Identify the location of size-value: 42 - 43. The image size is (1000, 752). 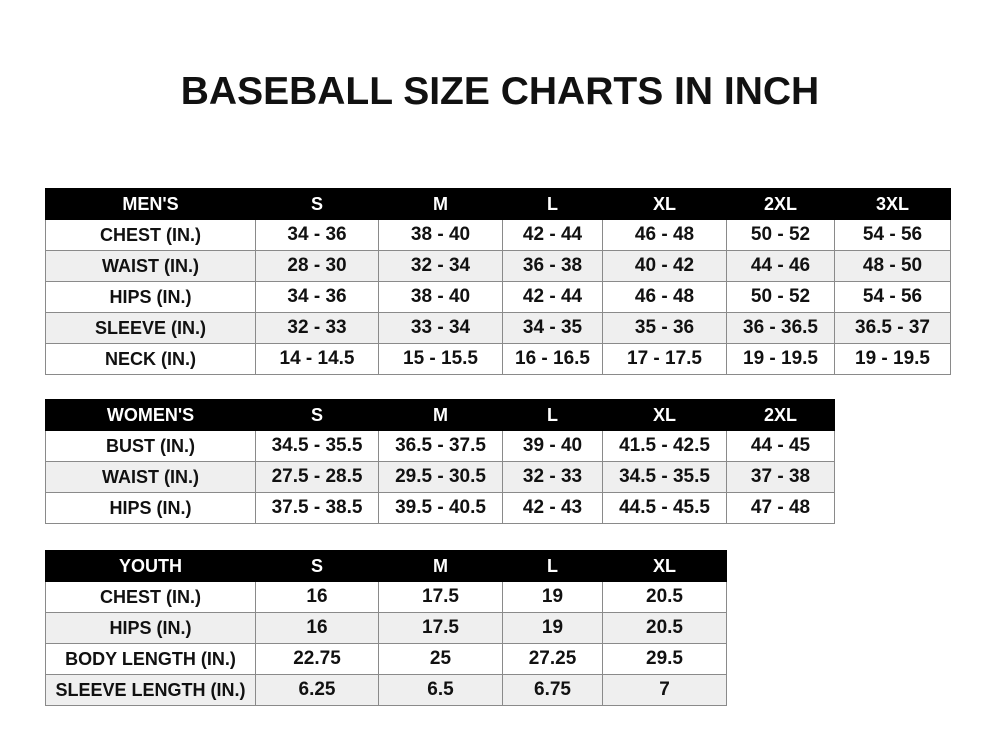
(552, 508).